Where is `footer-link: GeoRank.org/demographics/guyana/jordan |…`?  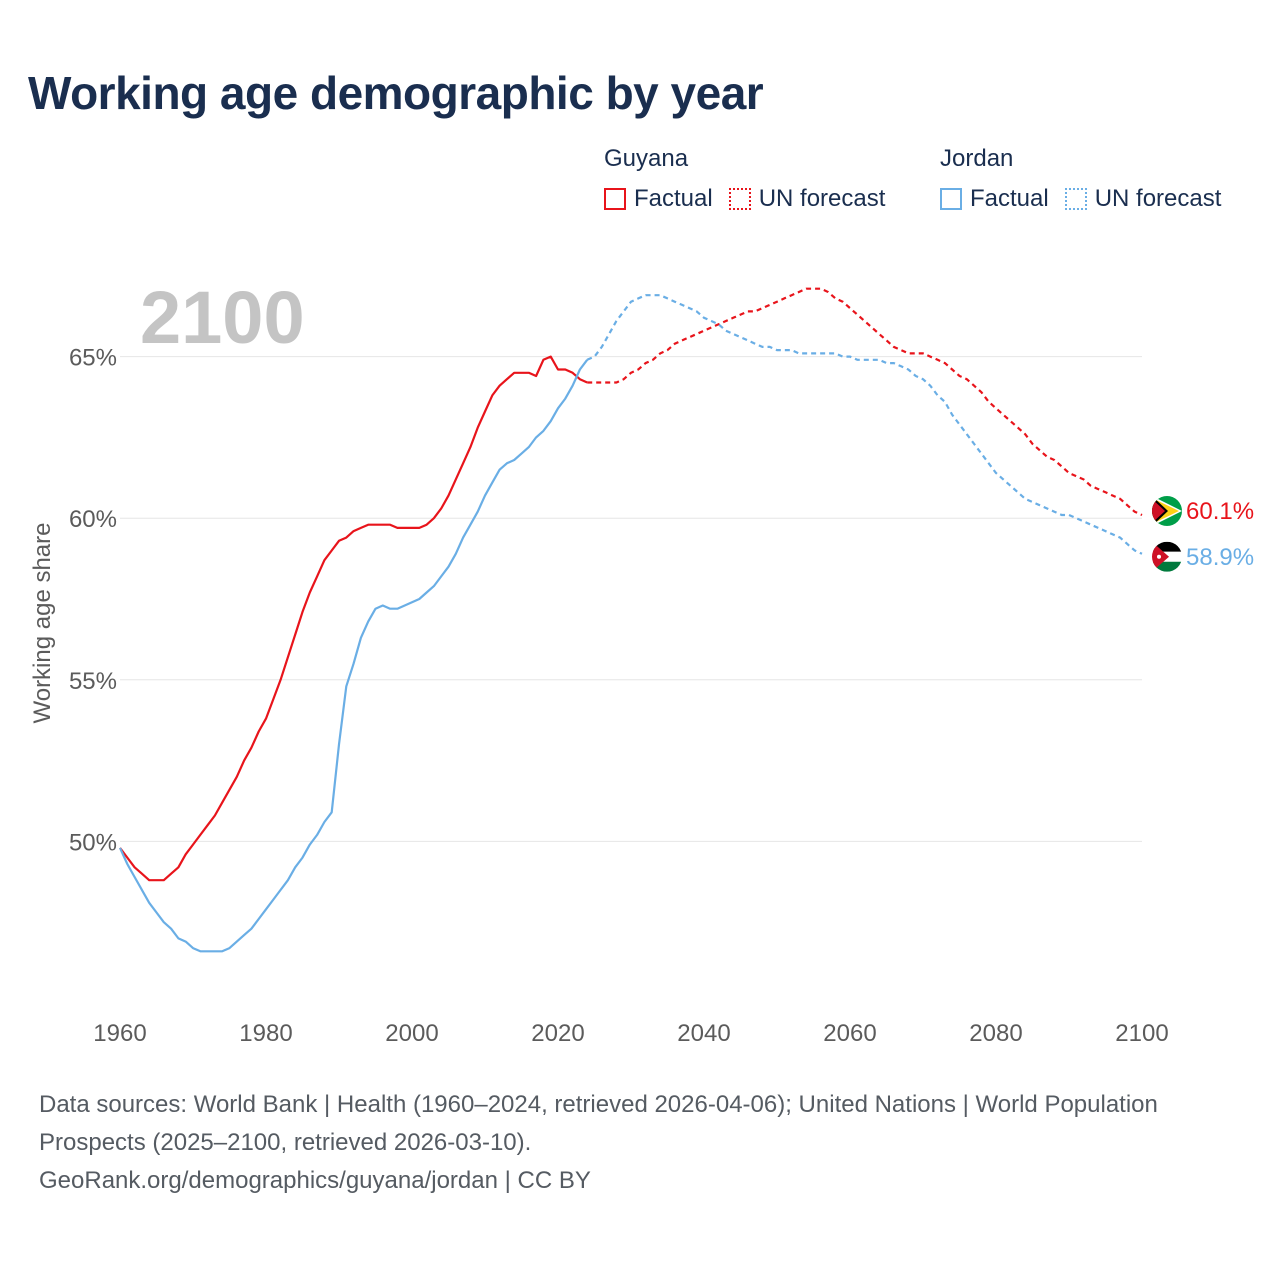 footer-link: GeoRank.org/demographics/guyana/jordan |… is located at coordinates (315, 1180).